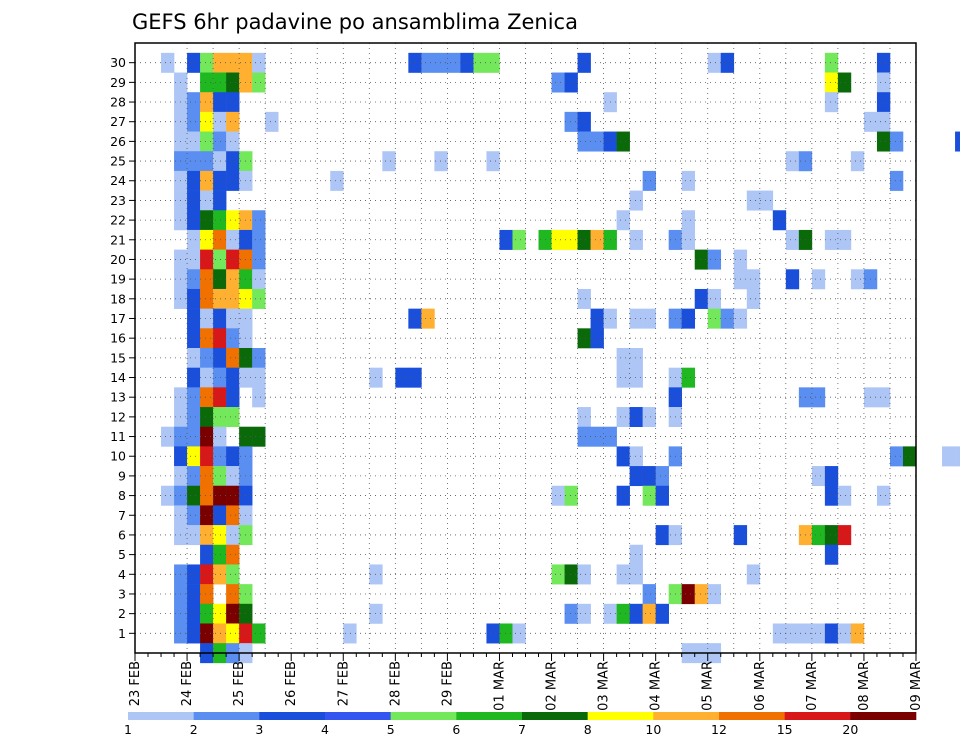 This screenshot has height=746, width=960. What do you see at coordinates (122, 495) in the screenshot?
I see `y-tick-label: 8` at bounding box center [122, 495].